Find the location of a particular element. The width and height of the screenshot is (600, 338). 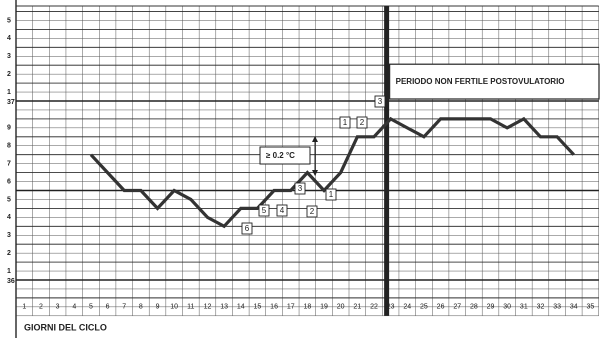

x-tick-label: 18 is located at coordinates (307, 307).